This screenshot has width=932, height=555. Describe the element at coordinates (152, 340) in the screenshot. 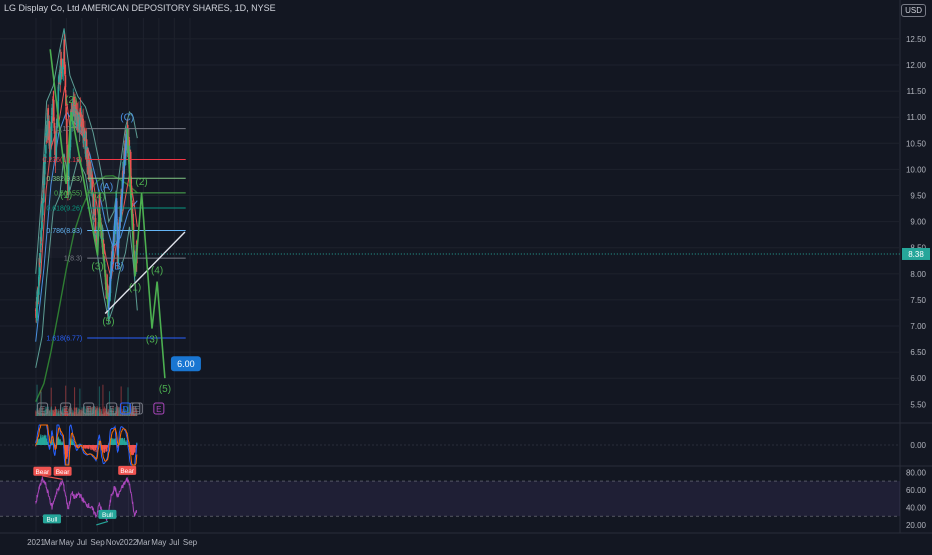

I see `elliott-projection-label: (3)` at that location.